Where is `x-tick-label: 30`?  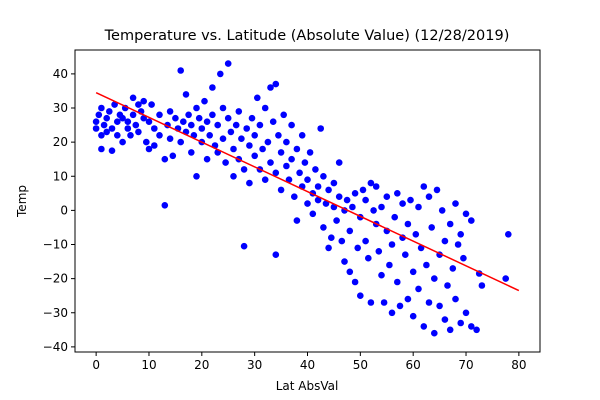 x-tick-label: 30 is located at coordinates (254, 365).